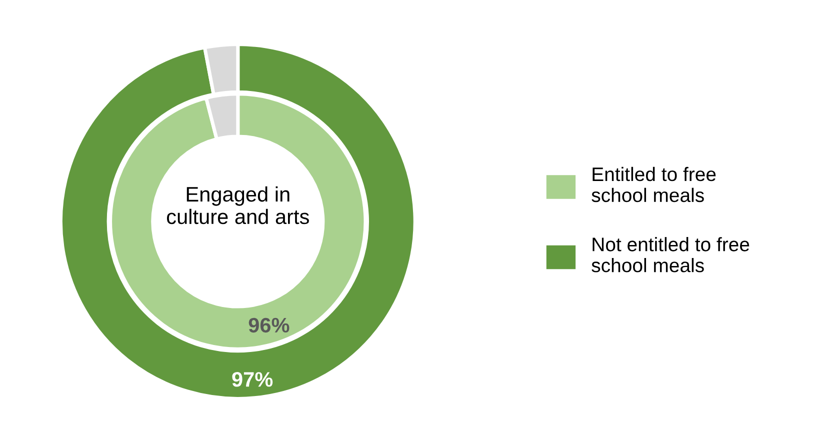 The height and width of the screenshot is (443, 820). I want to click on legend-label: Entitled to free school meals, so click(654, 184).